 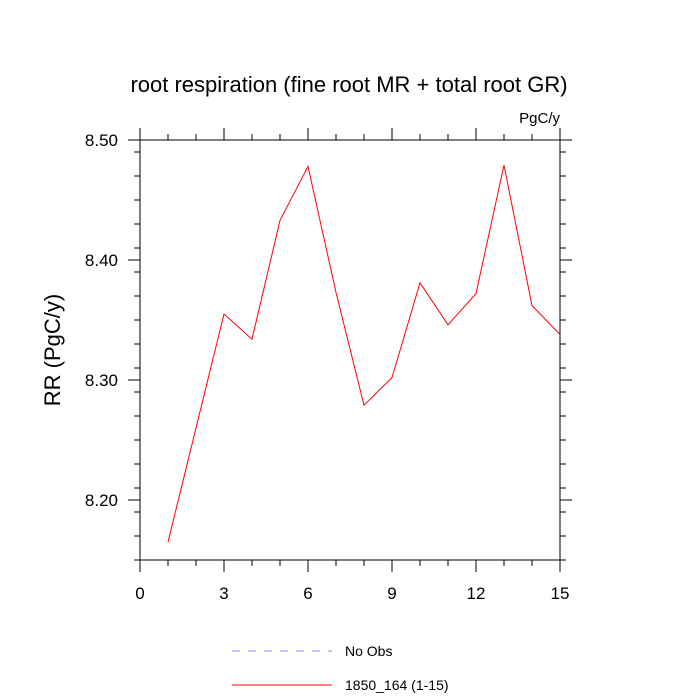 What do you see at coordinates (340, 668) in the screenshot?
I see `legend: No Obs 1850_164 (1-15)` at bounding box center [340, 668].